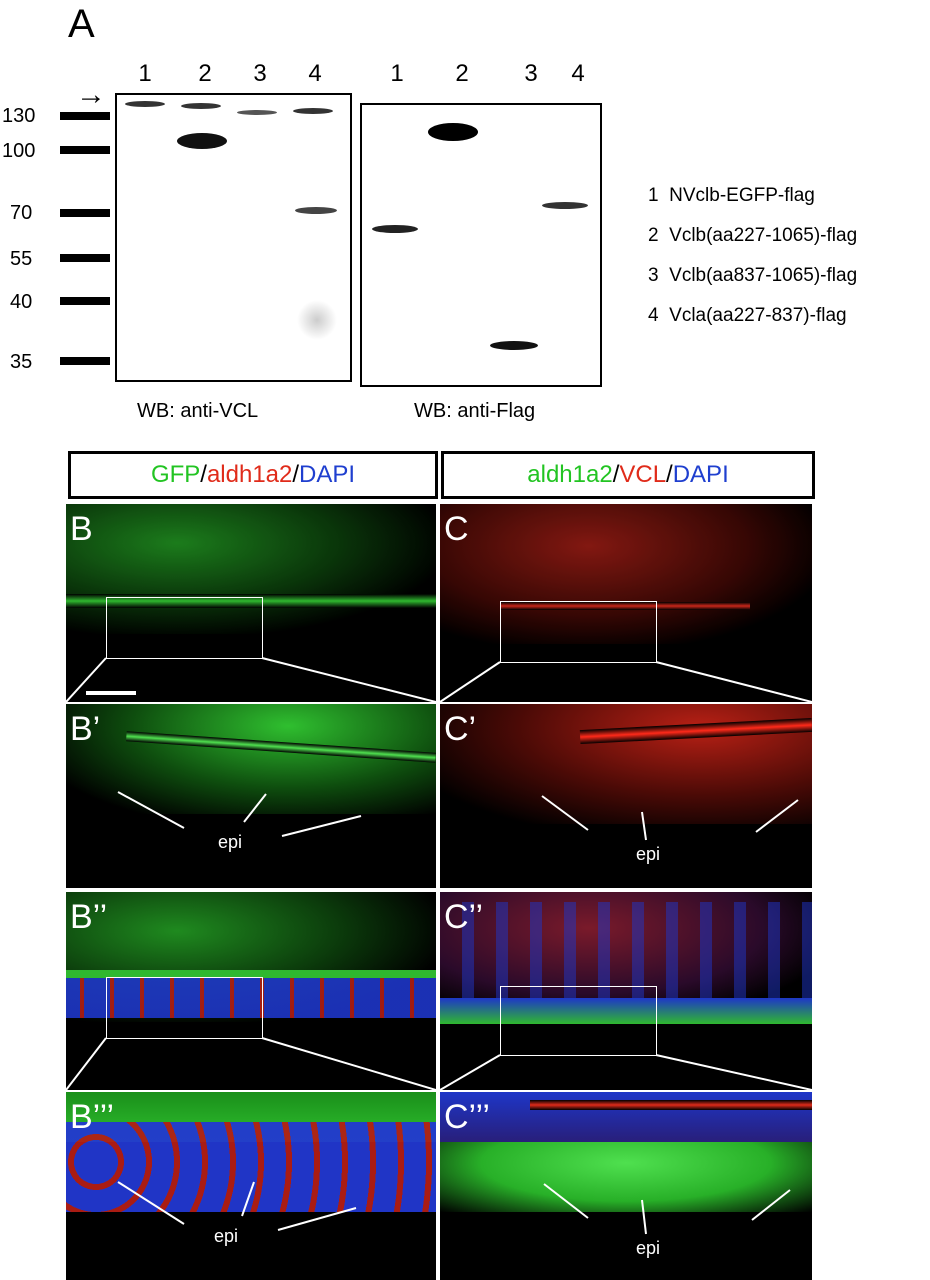 The image size is (930, 1280). I want to click on mw-marker-label: 100, so click(19, 151).